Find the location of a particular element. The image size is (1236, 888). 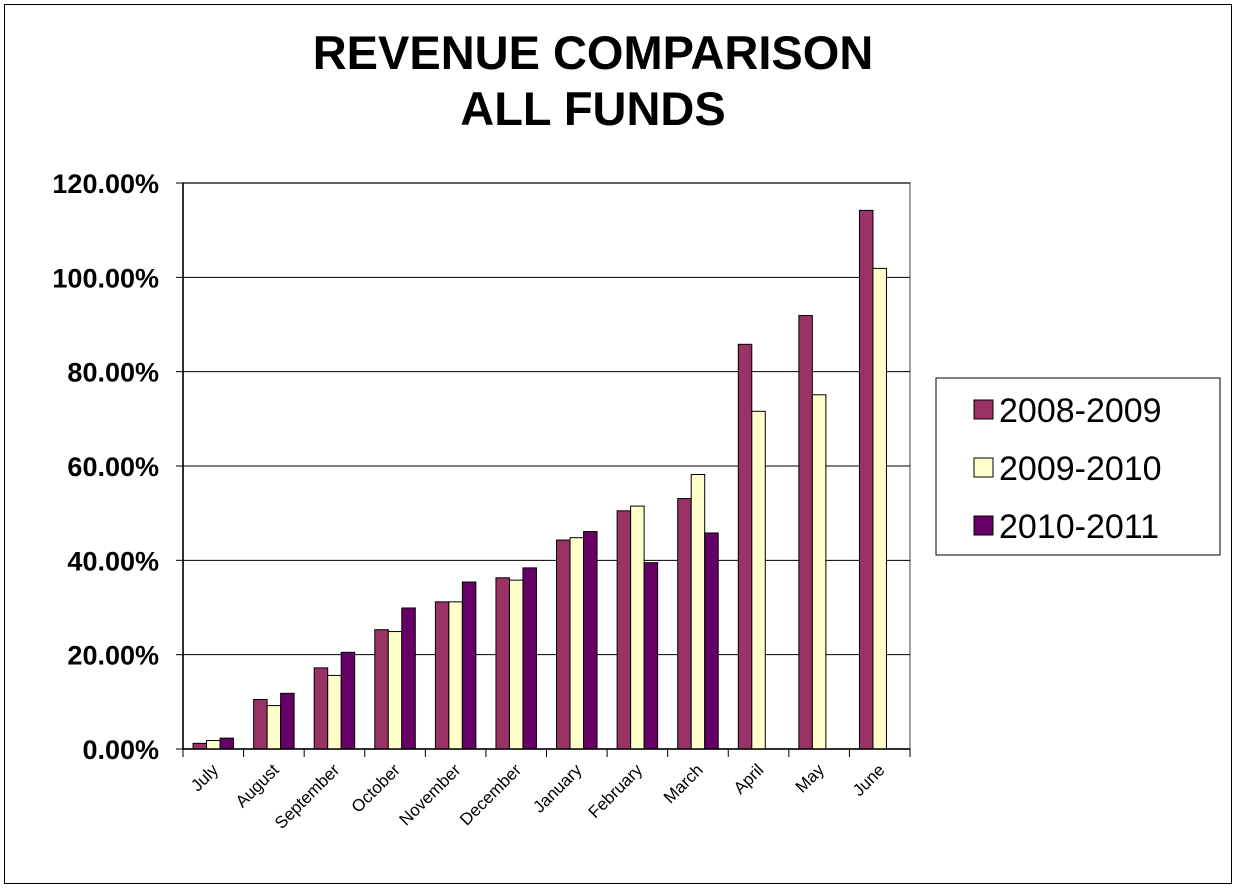

x-category-label: March is located at coordinates (683, 783).